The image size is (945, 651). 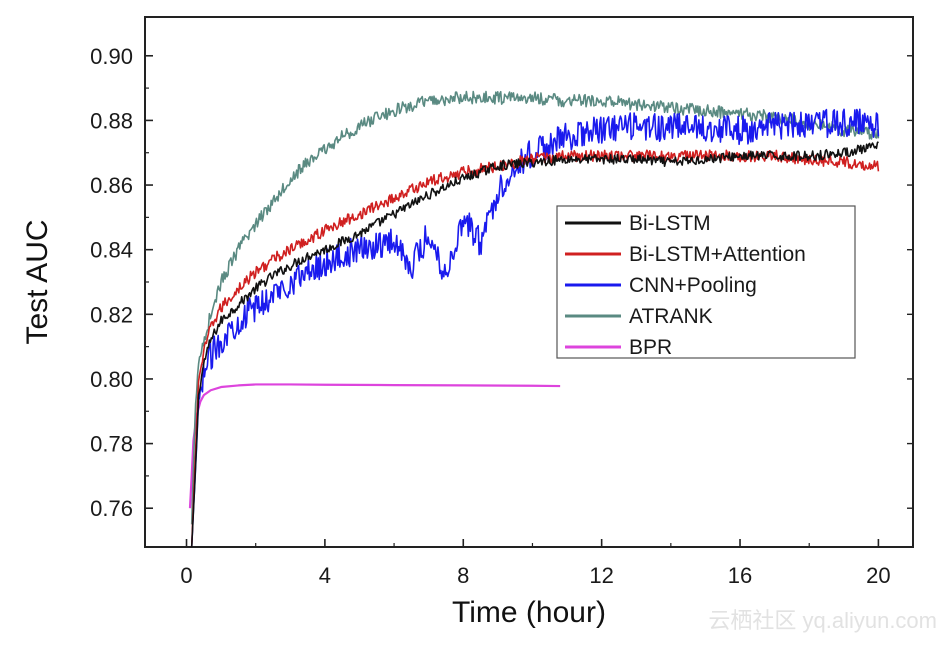 I want to click on watermark-text: 云栖社区 yq.aliyun.com, so click(x=822, y=620).